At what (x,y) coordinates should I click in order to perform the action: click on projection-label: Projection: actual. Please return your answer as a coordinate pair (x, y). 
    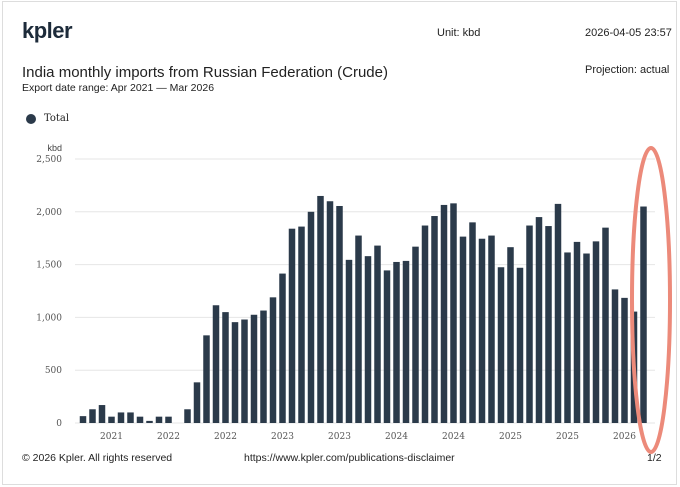
    Looking at the image, I should click on (627, 70).